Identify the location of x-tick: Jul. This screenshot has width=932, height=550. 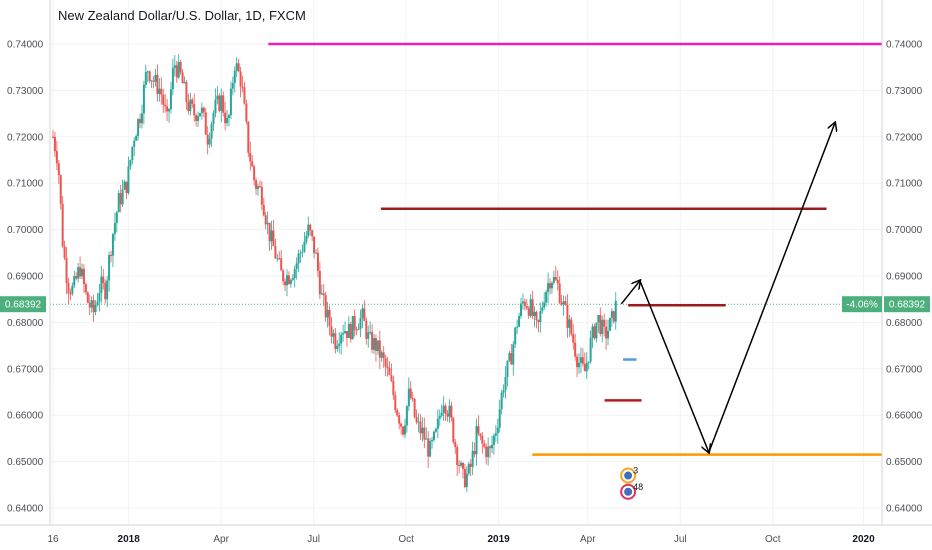
(680, 539).